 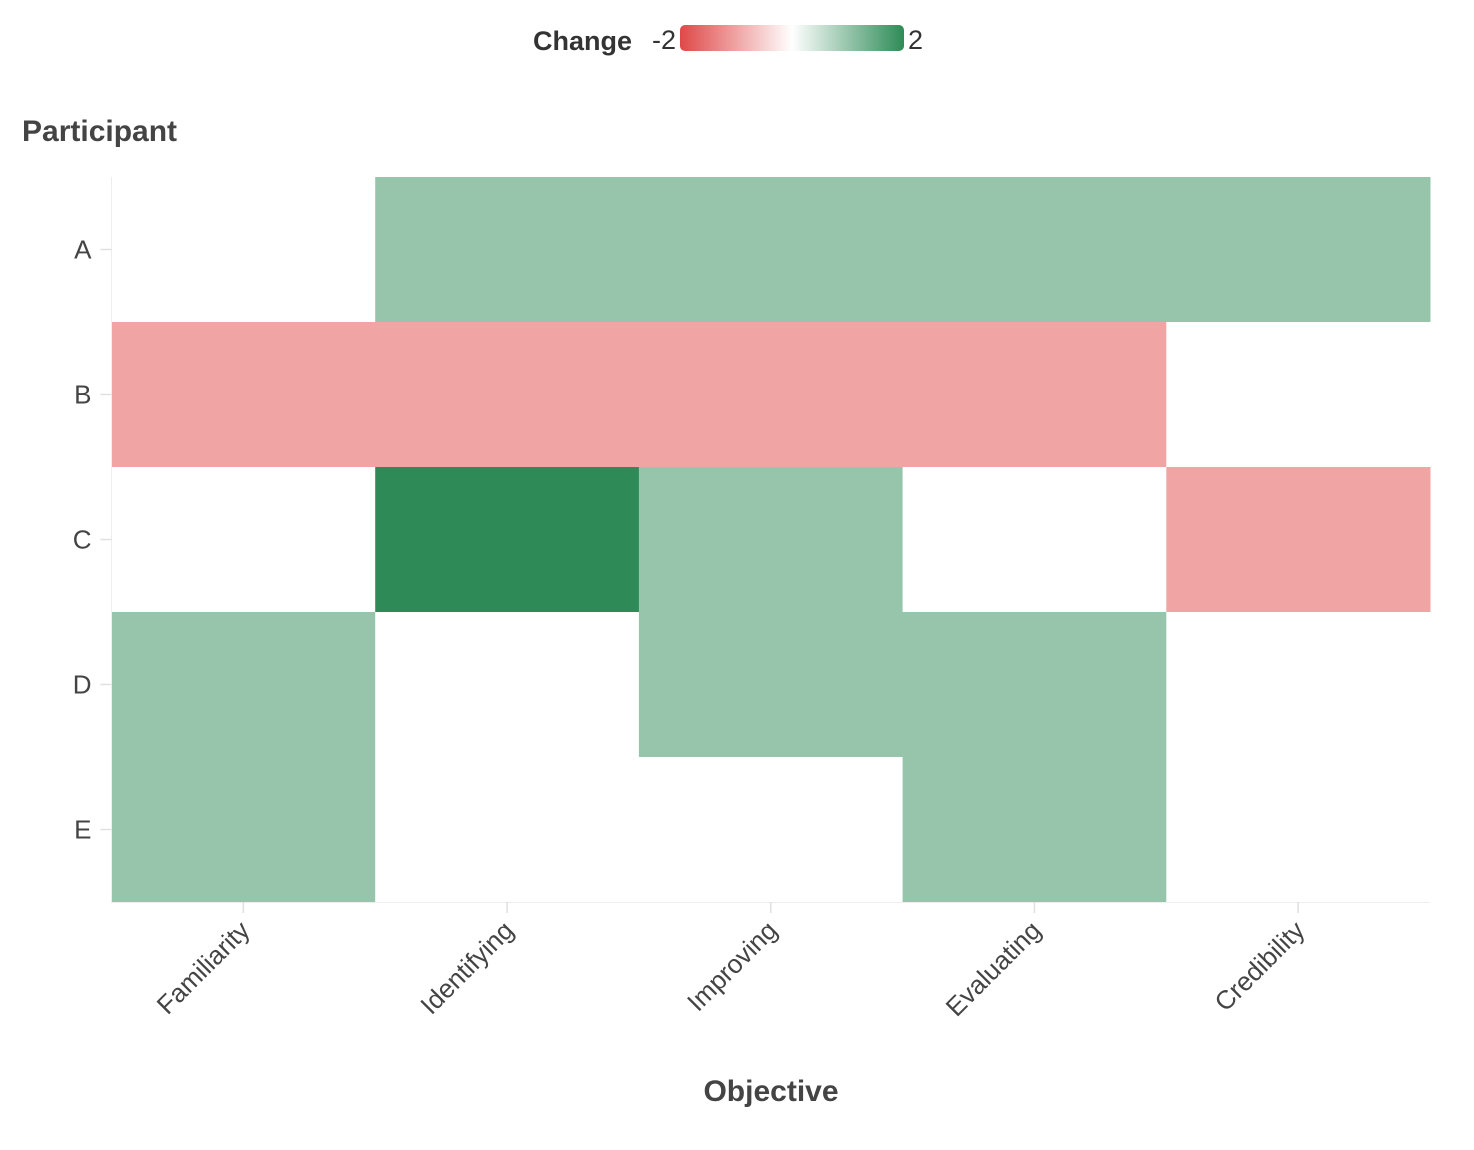 What do you see at coordinates (99, 131) in the screenshot?
I see `y-axis-title: Participant` at bounding box center [99, 131].